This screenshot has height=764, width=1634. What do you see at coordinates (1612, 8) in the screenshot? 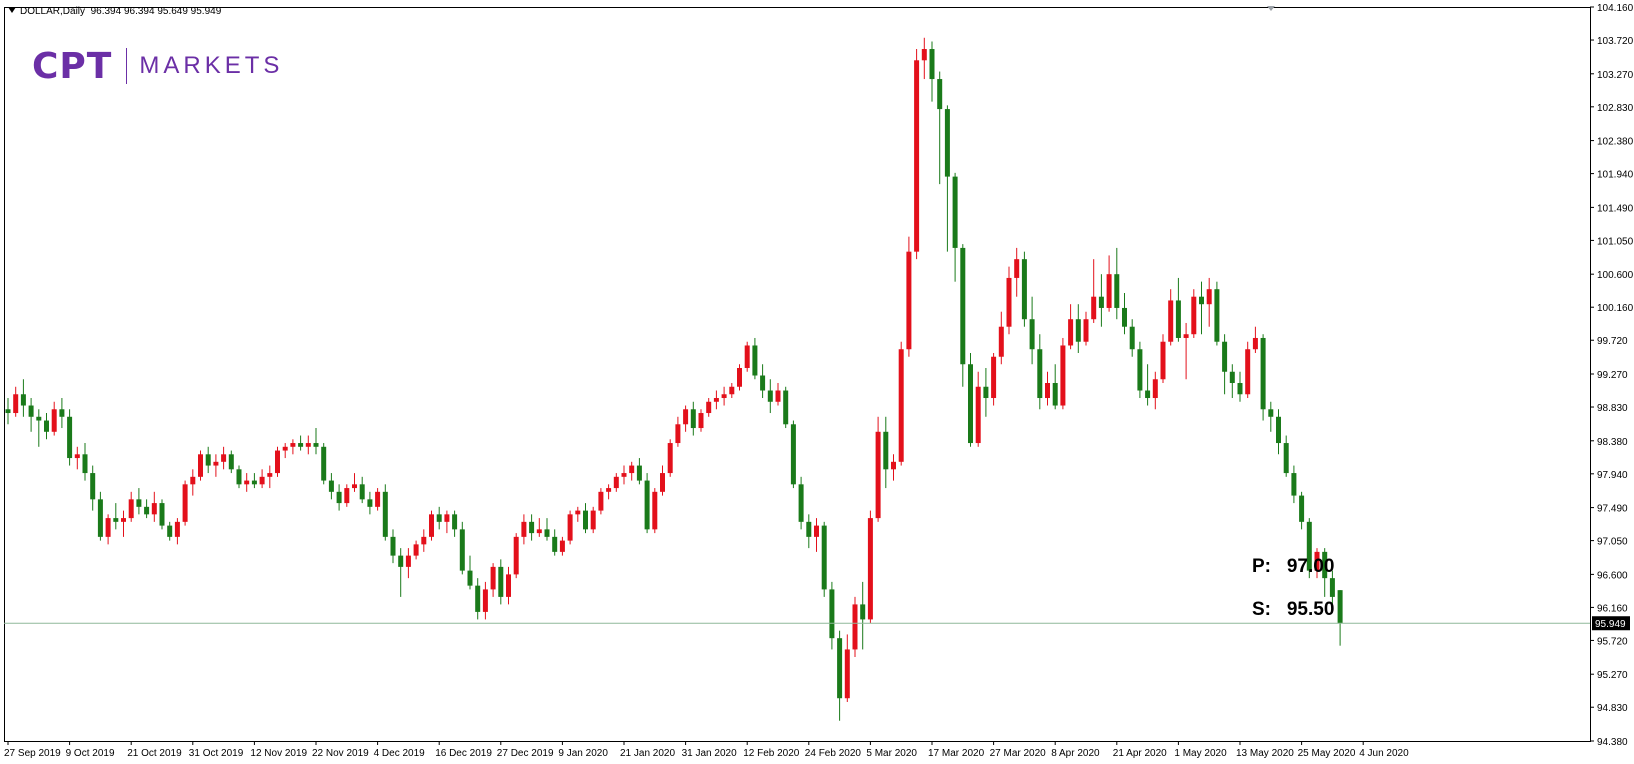
I see `y-tick: 104.160` at bounding box center [1612, 8].